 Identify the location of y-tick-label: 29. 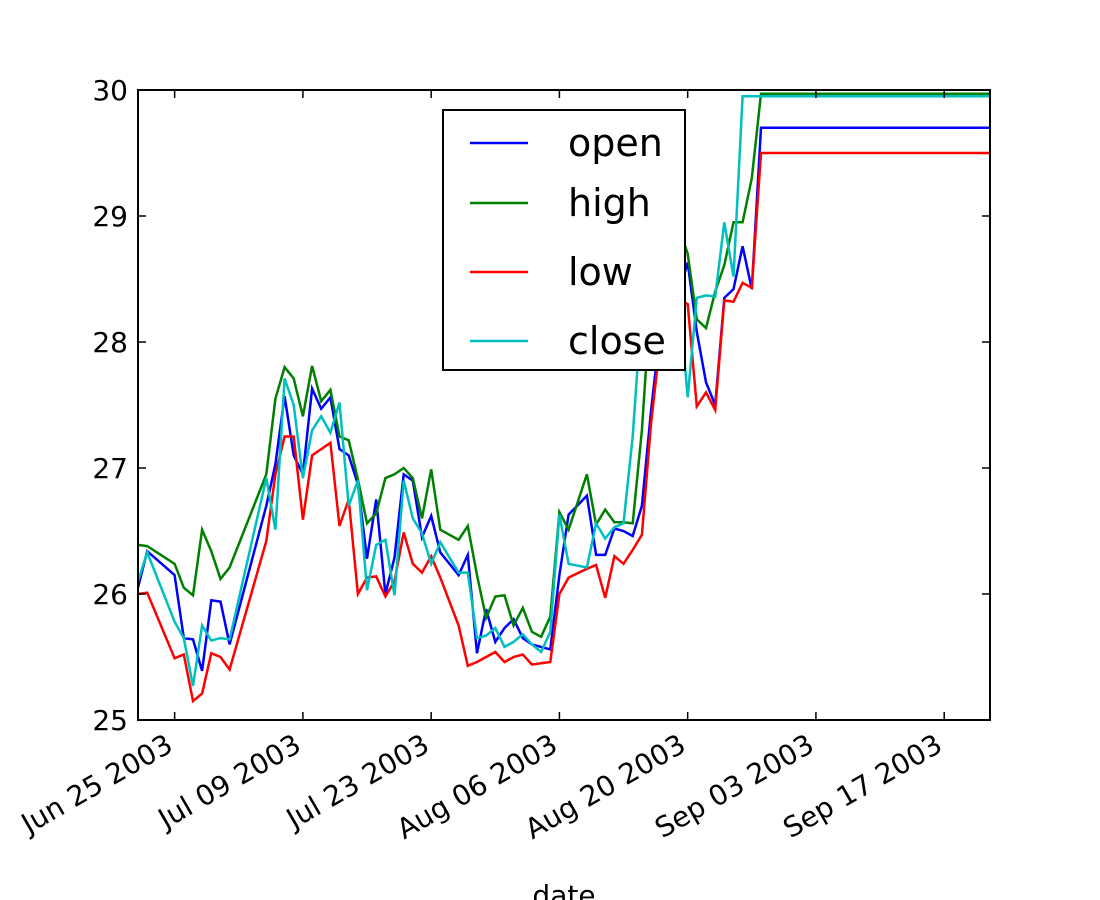
(110, 216).